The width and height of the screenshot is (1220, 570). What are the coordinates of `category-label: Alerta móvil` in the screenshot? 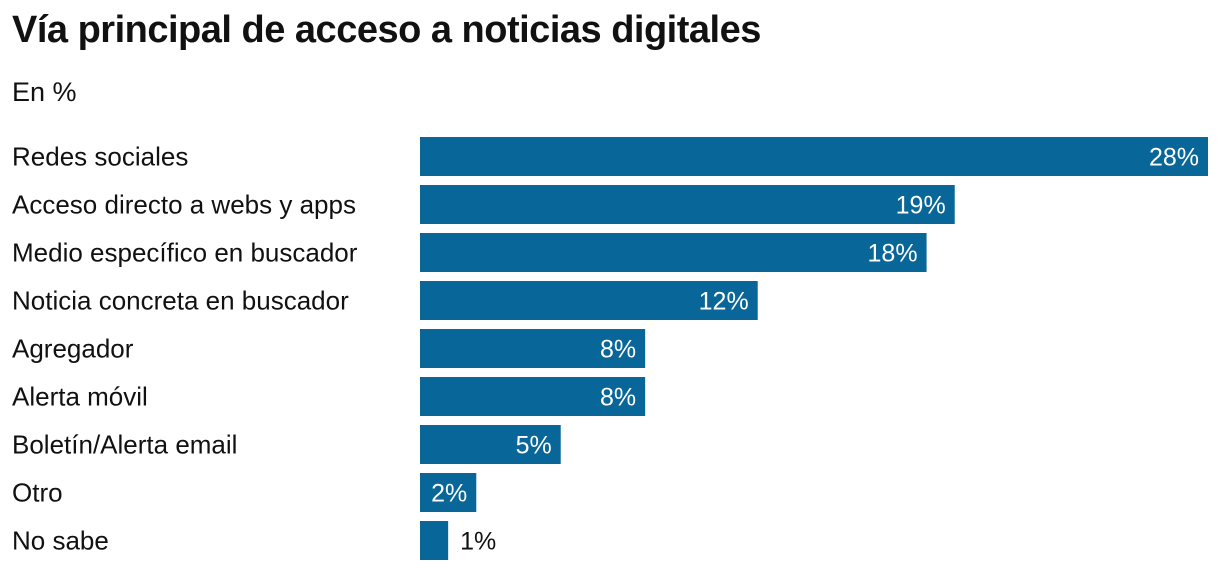 It's located at (80, 397).